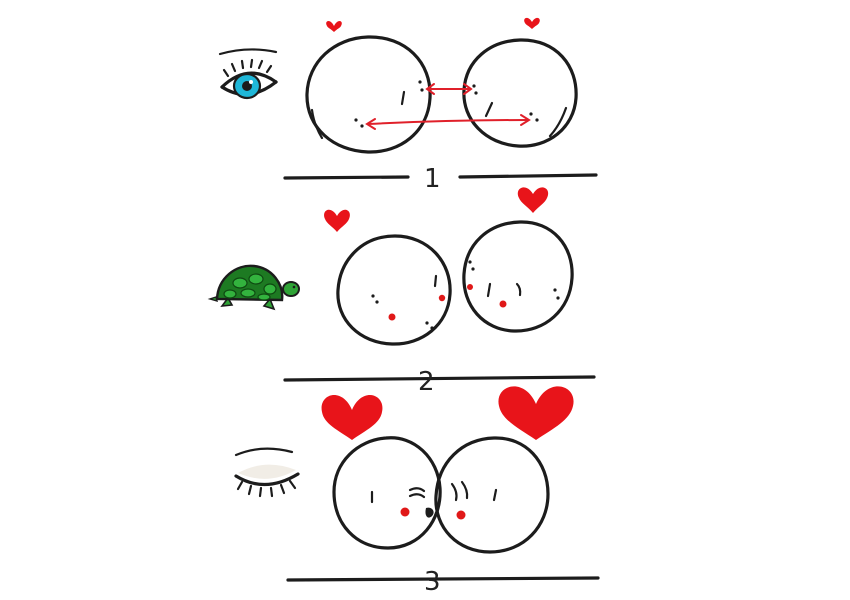  I want to click on panel-number: 3, so click(432, 582).